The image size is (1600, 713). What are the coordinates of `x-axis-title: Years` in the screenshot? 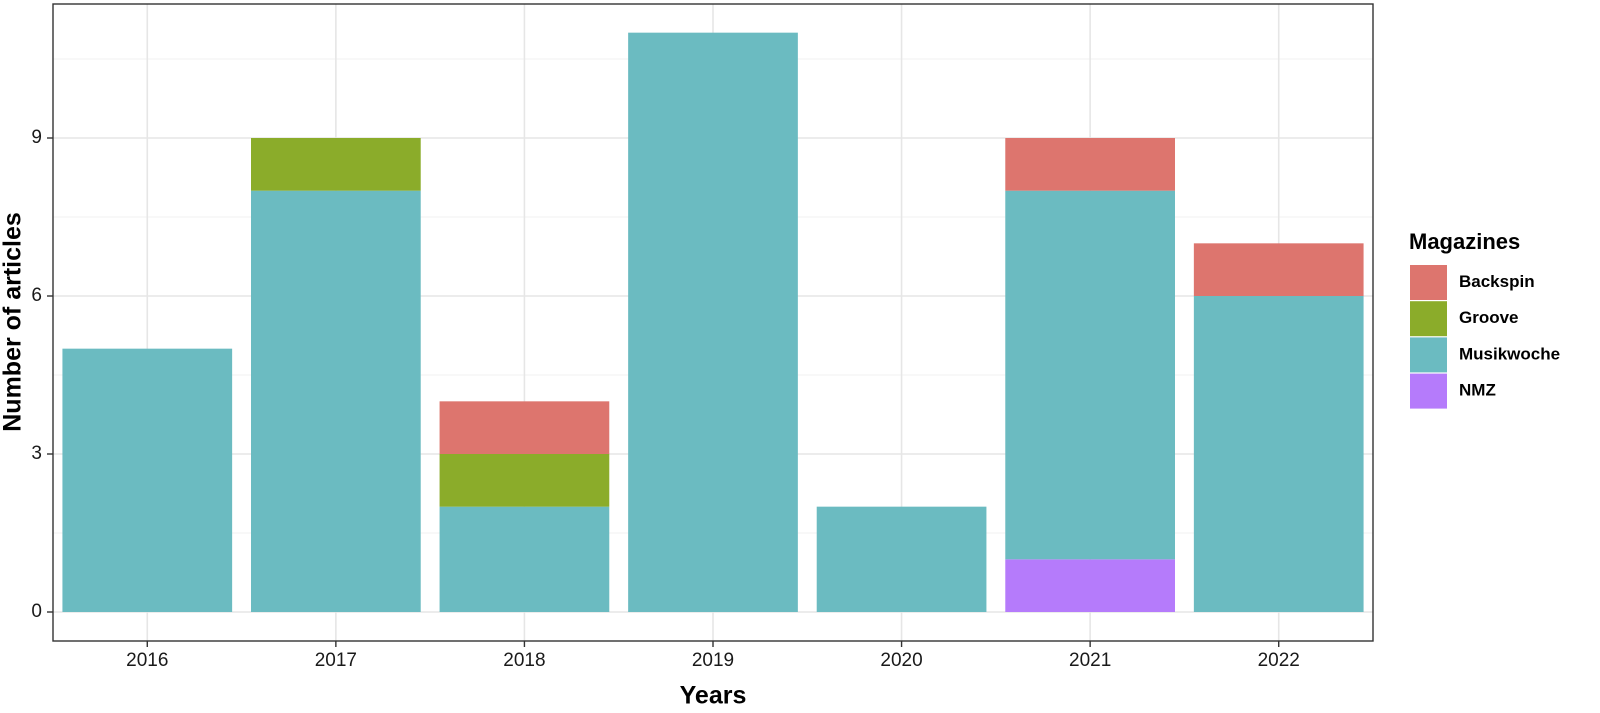 It's located at (713, 696).